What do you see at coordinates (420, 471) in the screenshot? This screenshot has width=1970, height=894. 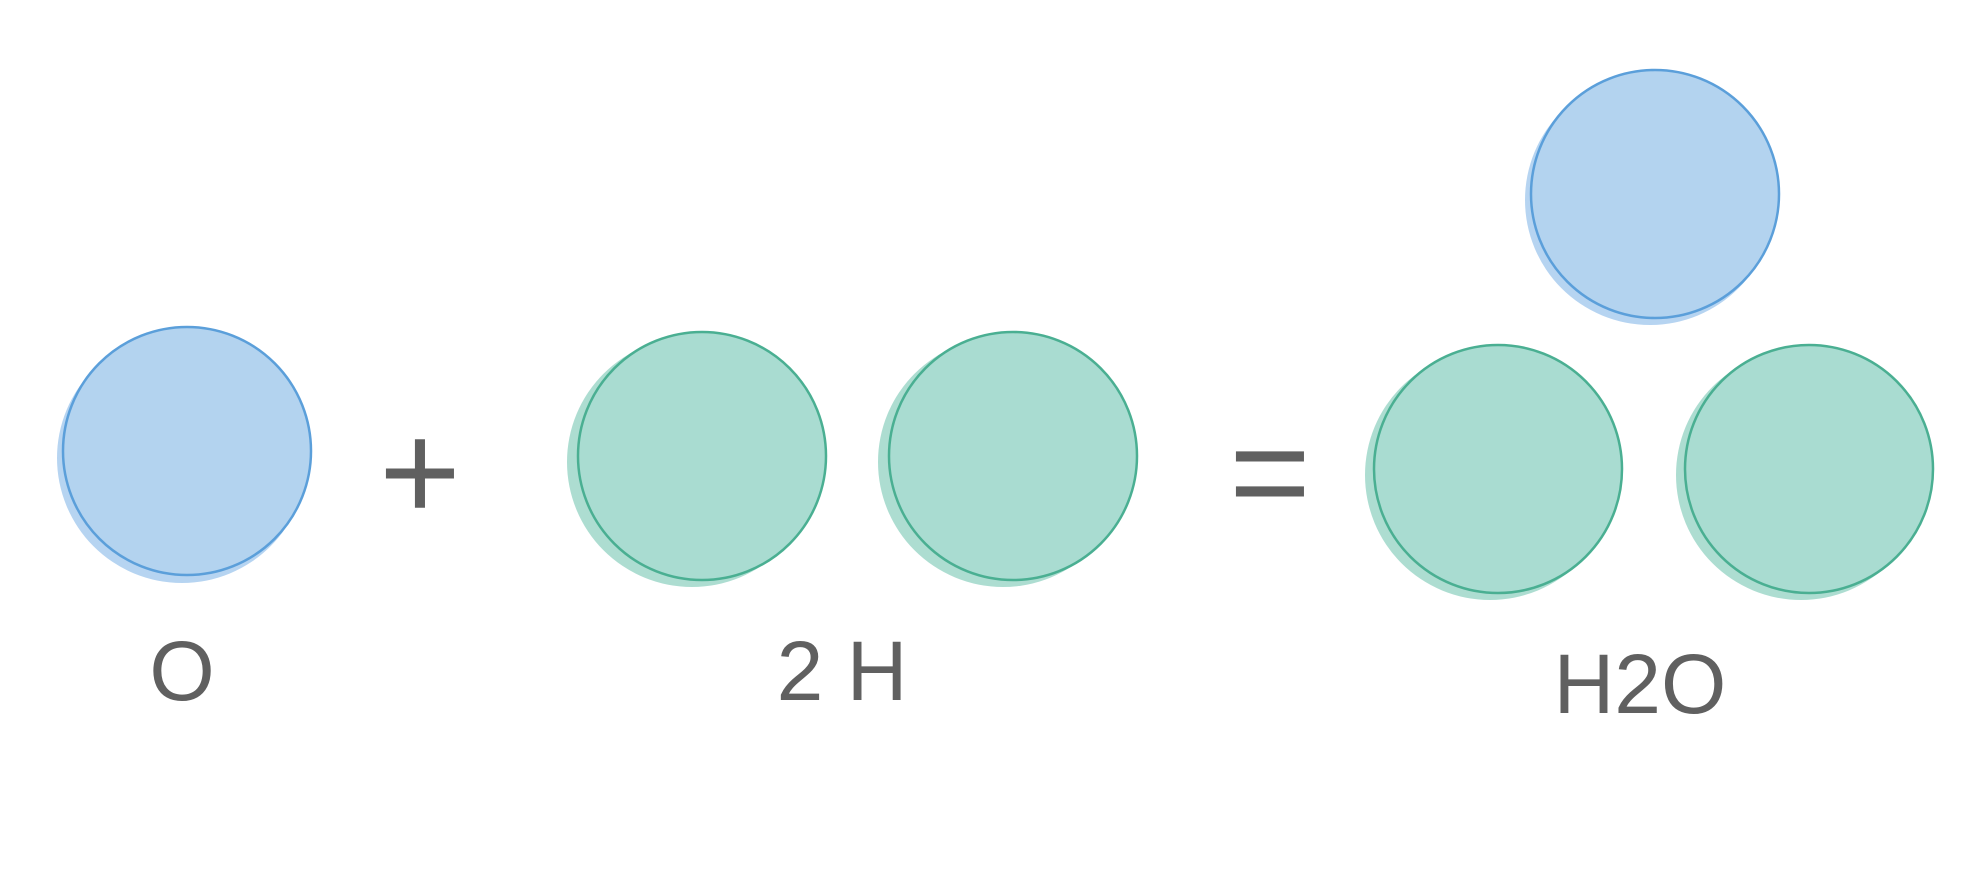 I see `plus-sign: +` at bounding box center [420, 471].